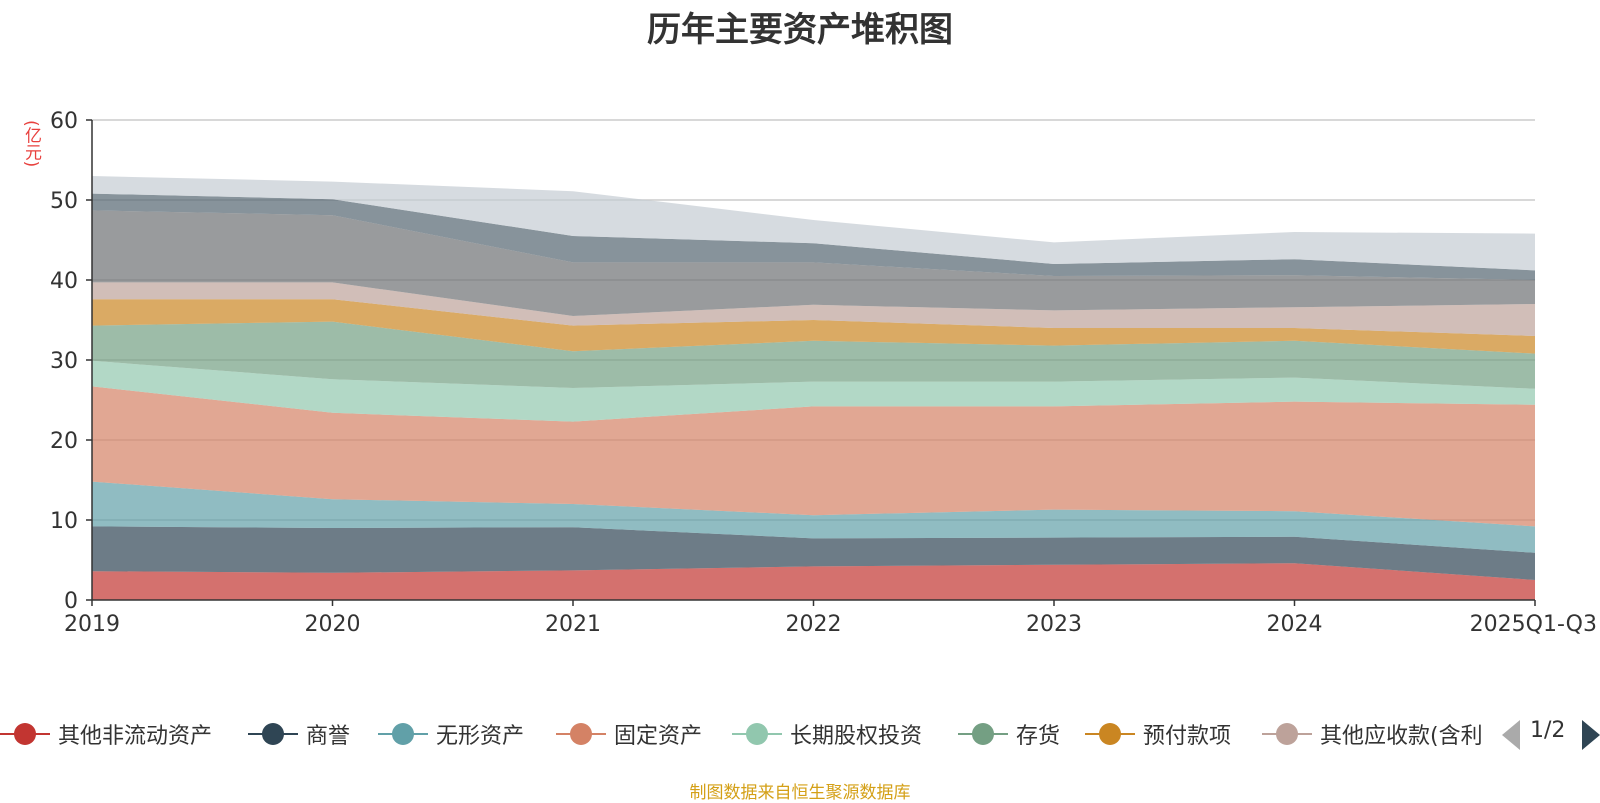  I want to click on legend-label: 固定资产, so click(658, 736).